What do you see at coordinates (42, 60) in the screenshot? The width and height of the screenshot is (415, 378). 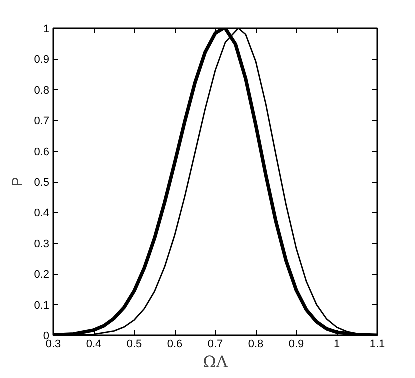 I see `y-tick-label: 0.9` at bounding box center [42, 60].